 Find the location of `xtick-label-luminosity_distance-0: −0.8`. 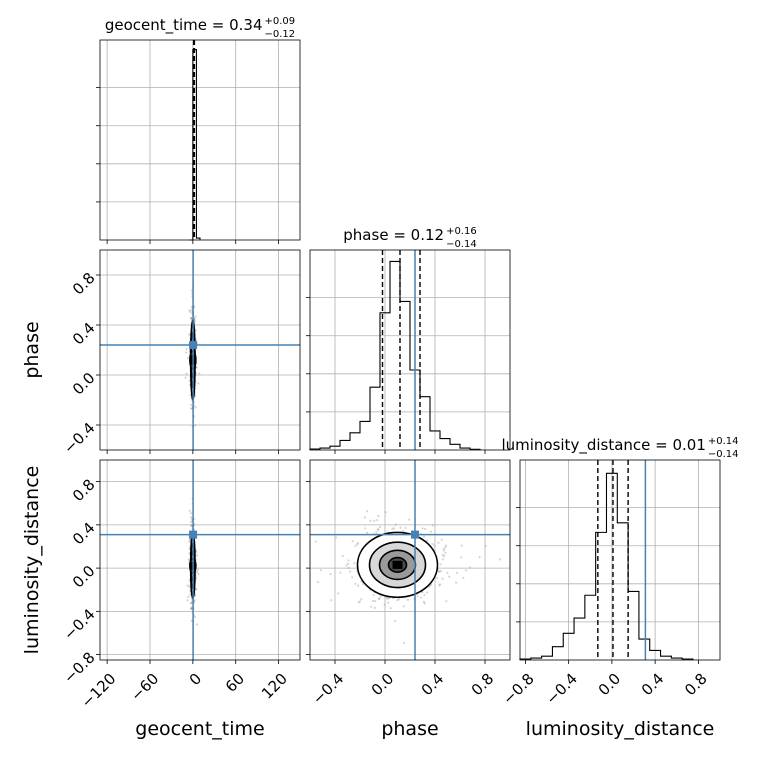

xtick-label-luminosity_distance-0: −0.8 is located at coordinates (518, 689).